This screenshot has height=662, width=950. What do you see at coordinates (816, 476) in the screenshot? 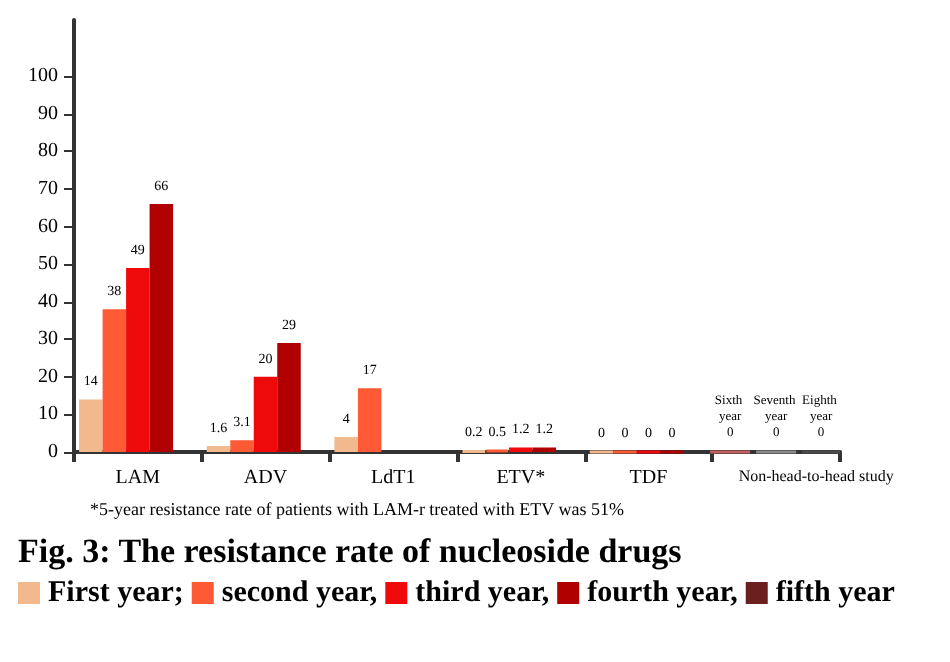
I see `x-tick-label: Non-head-to-head study` at bounding box center [816, 476].